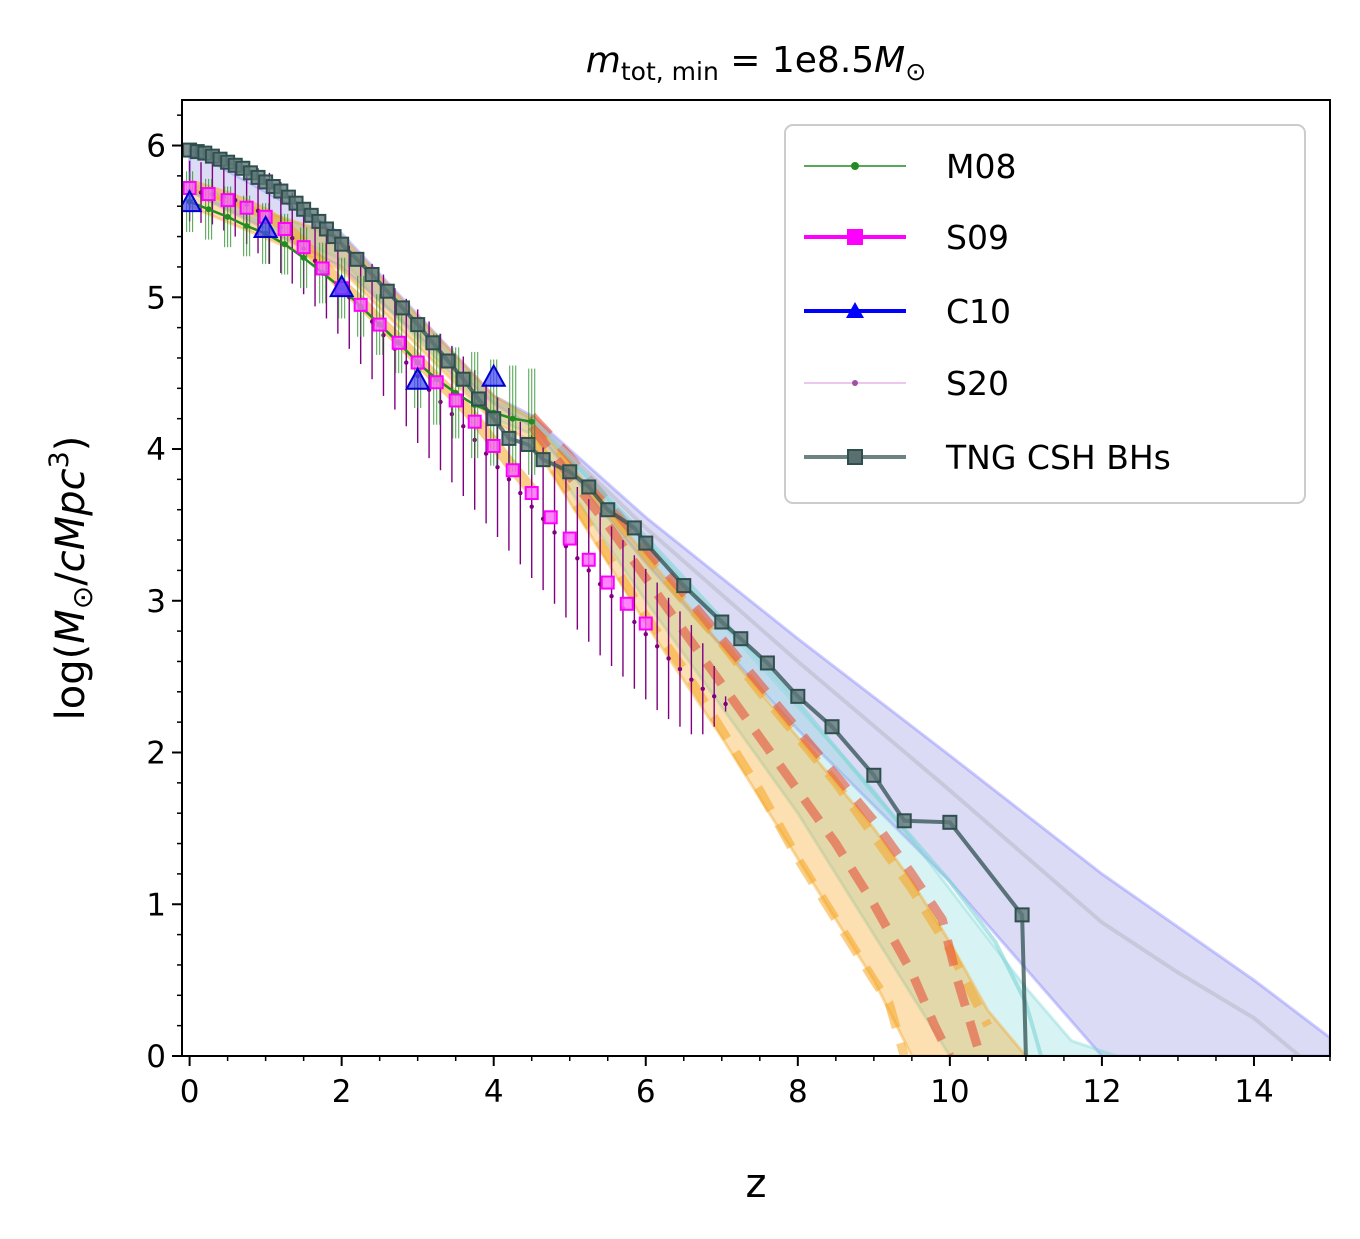 This screenshot has width=1360, height=1239. I want to click on orange-dashed-lower, so click(718, 743).